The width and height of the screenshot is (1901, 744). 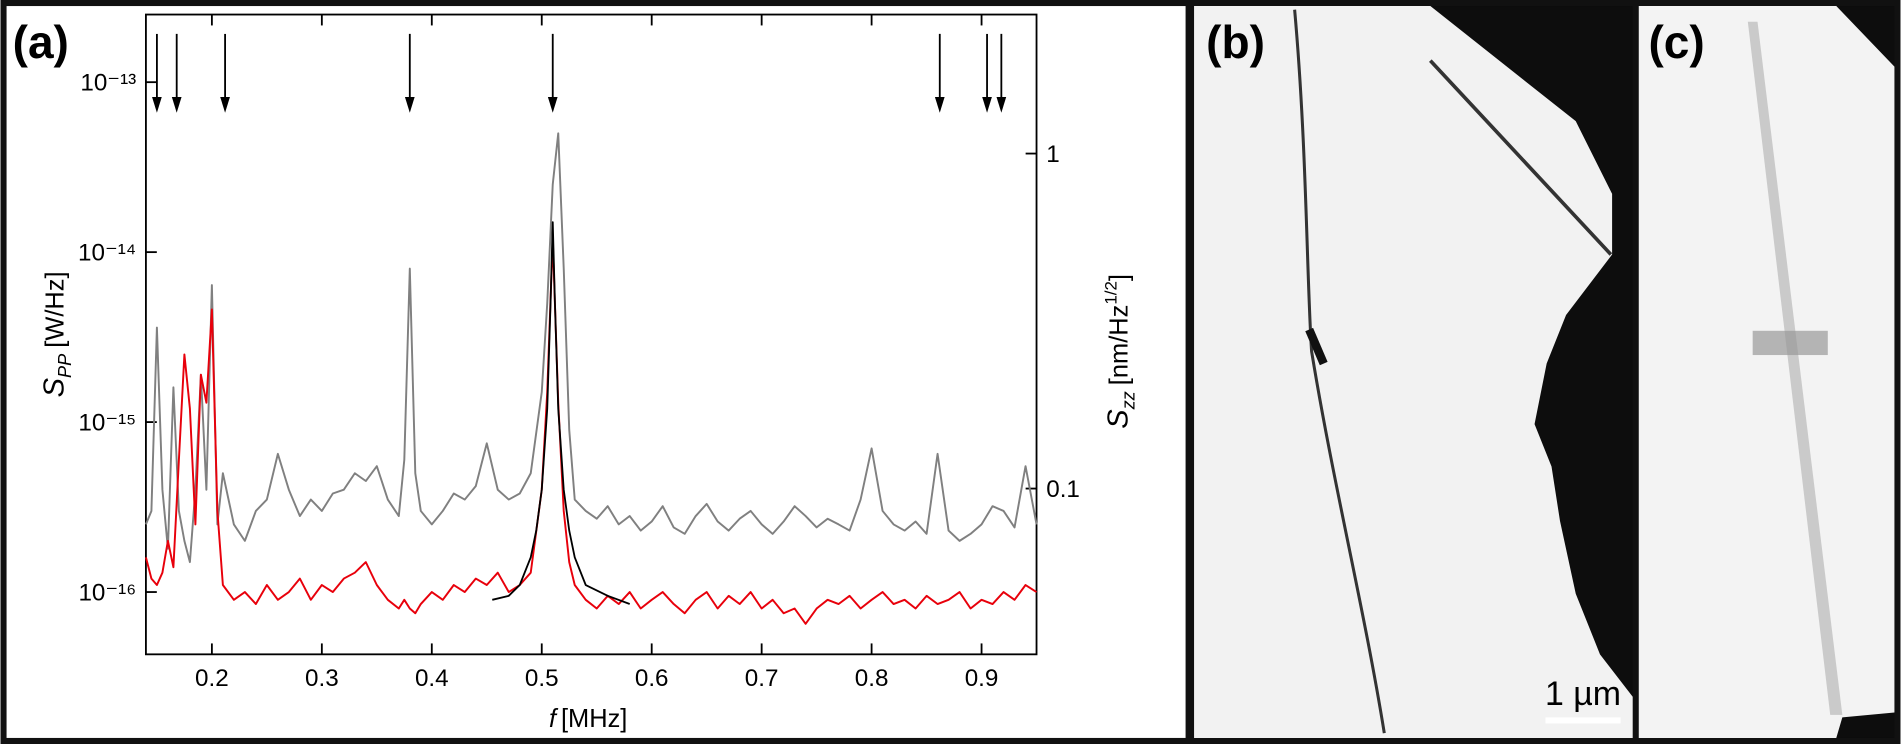 I want to click on defect, so click(x=1316, y=346).